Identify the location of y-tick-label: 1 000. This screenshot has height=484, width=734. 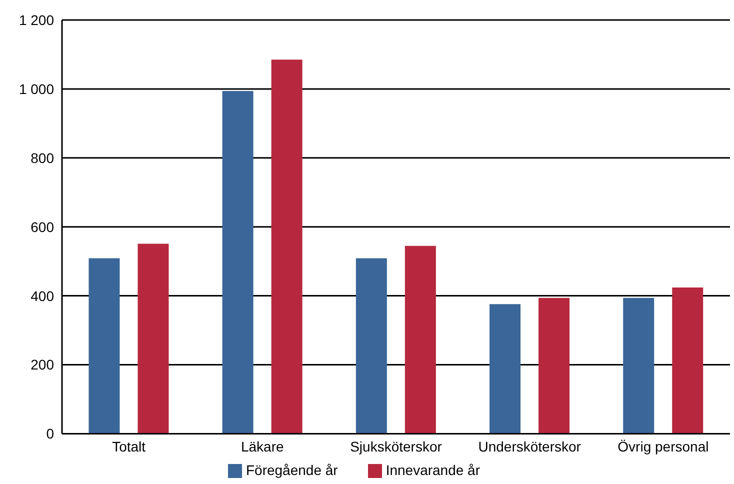
(36, 88).